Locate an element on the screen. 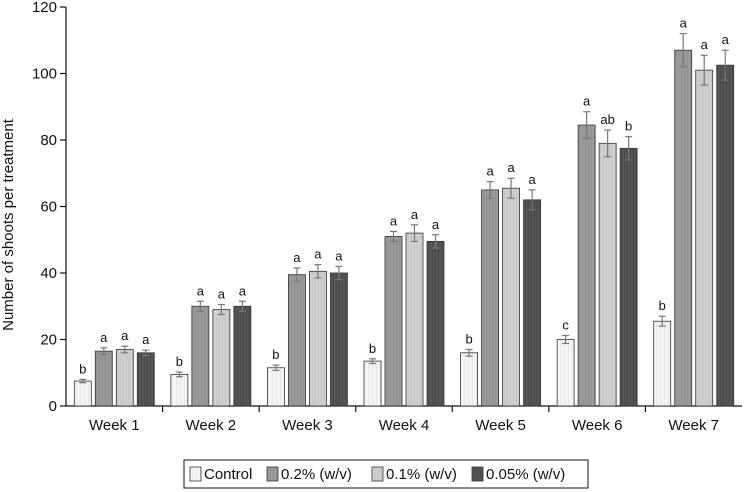 Image resolution: width=750 pixels, height=492 pixels. legend-label: 0.05% (w/v) is located at coordinates (525, 474).